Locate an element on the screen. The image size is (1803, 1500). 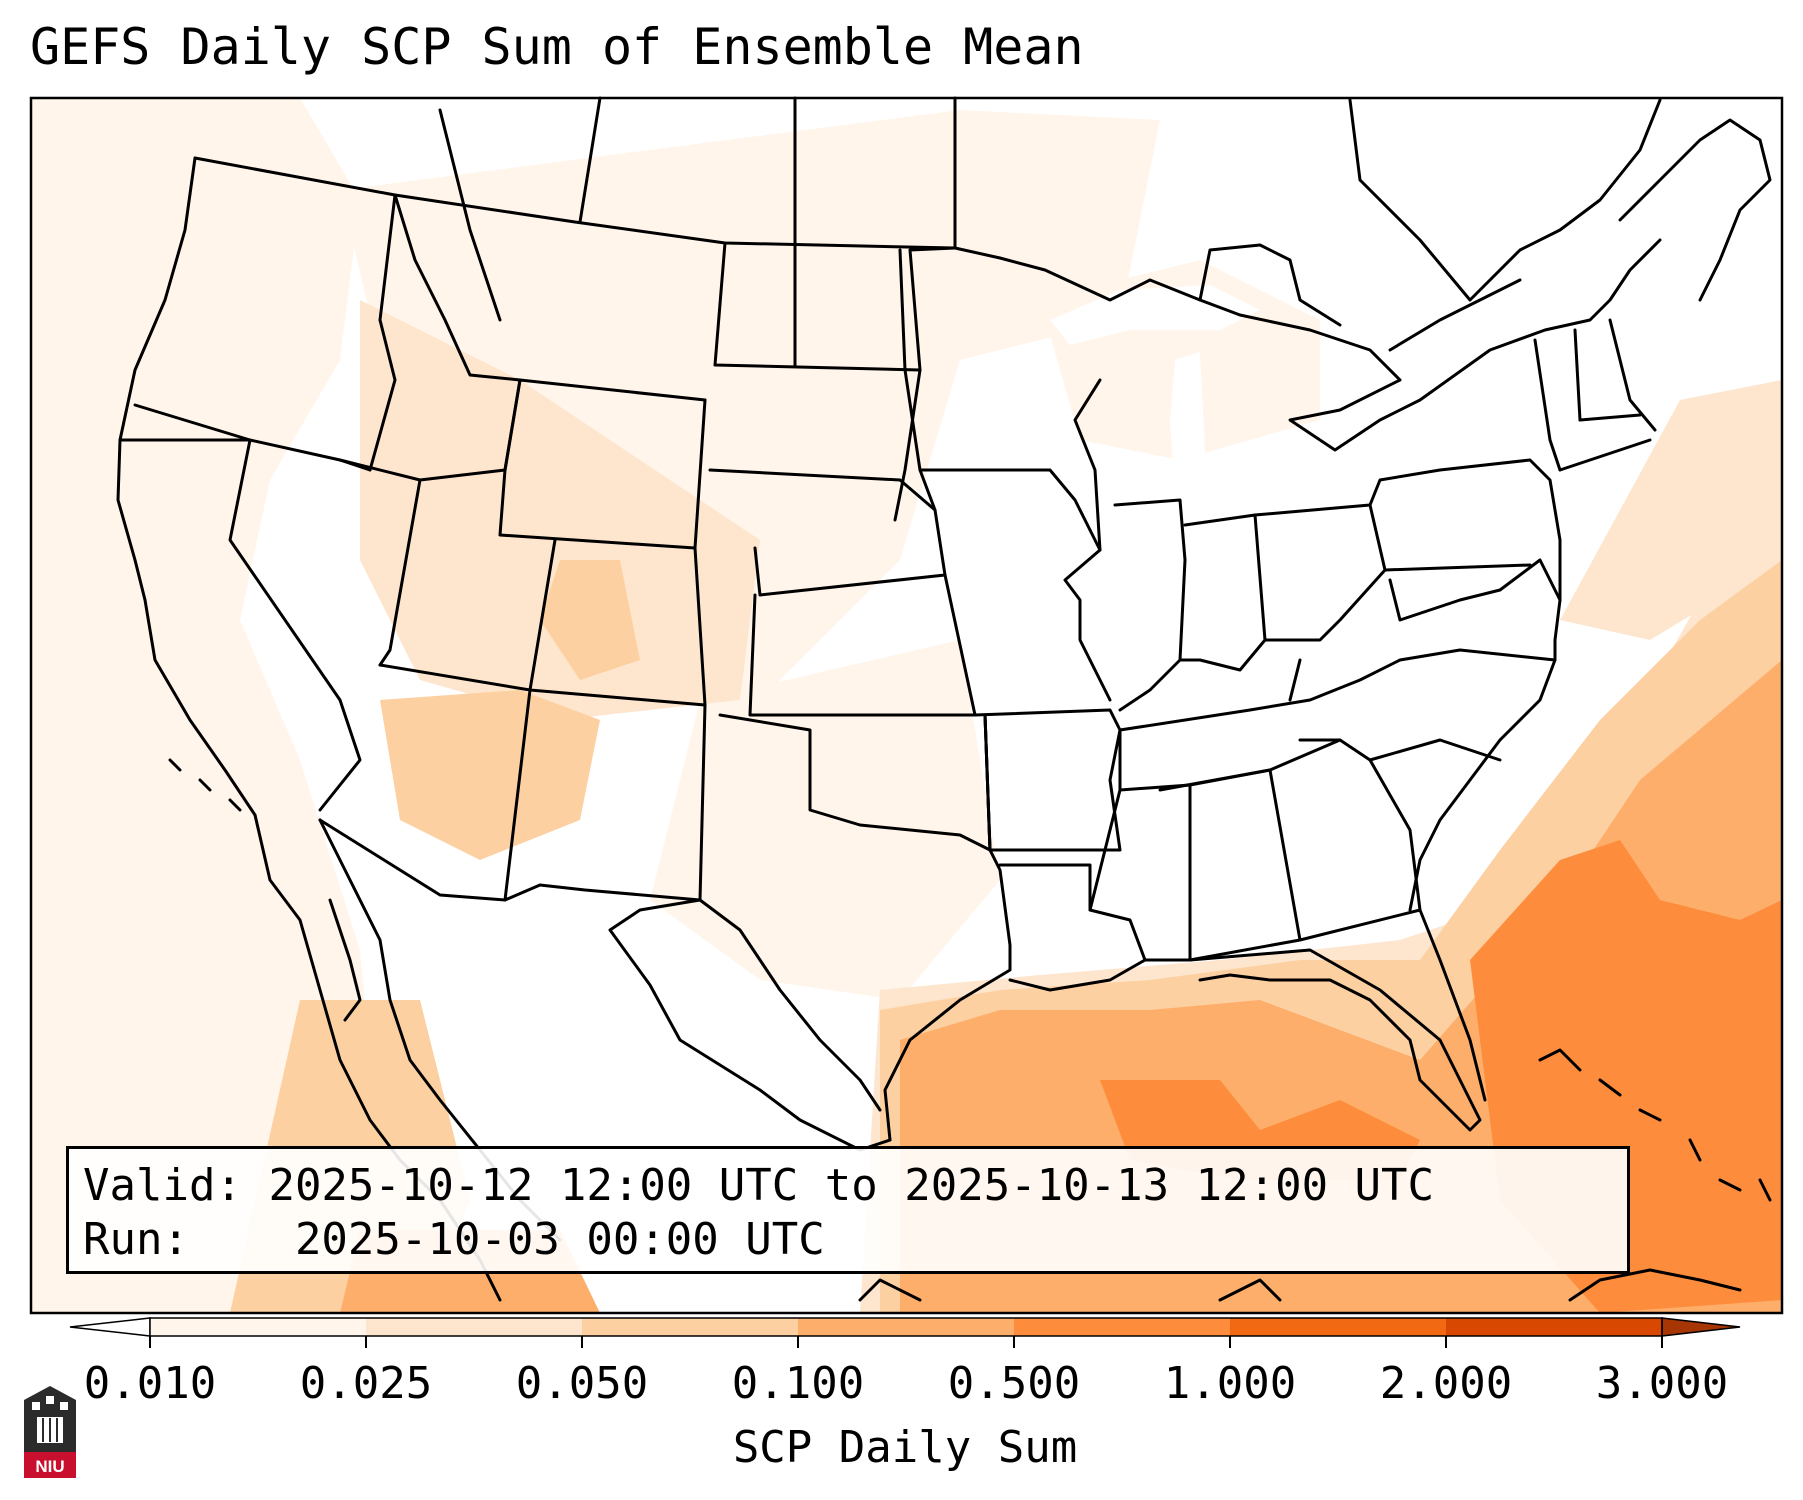
colorbar-tick-label: 0.050 is located at coordinates (582, 1383).